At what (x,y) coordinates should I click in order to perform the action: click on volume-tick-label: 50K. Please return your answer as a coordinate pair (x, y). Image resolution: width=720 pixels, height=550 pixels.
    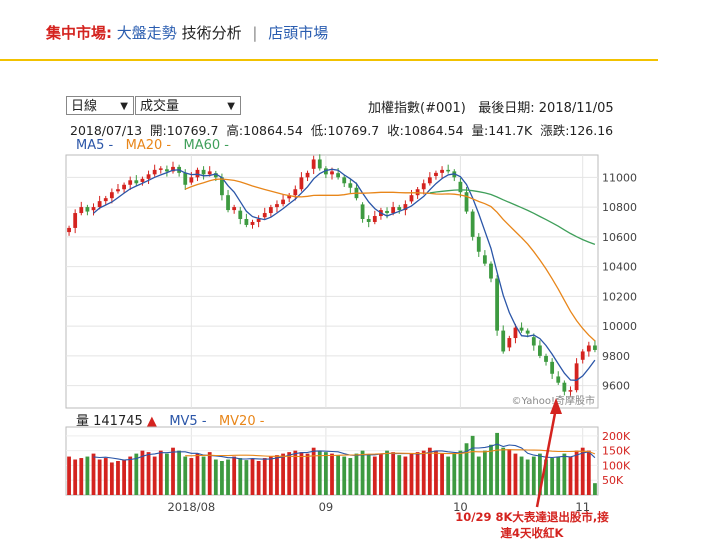
    Looking at the image, I should click on (613, 480).